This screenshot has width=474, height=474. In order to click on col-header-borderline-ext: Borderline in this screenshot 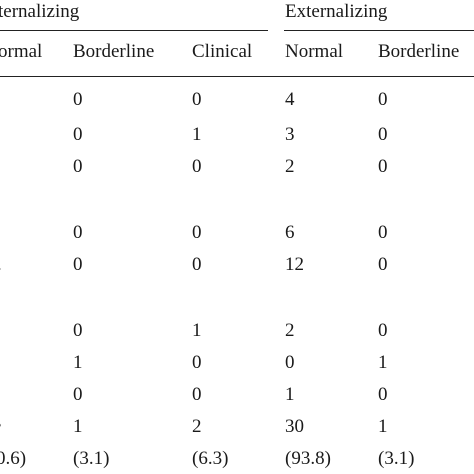, I will do `click(419, 51)`.